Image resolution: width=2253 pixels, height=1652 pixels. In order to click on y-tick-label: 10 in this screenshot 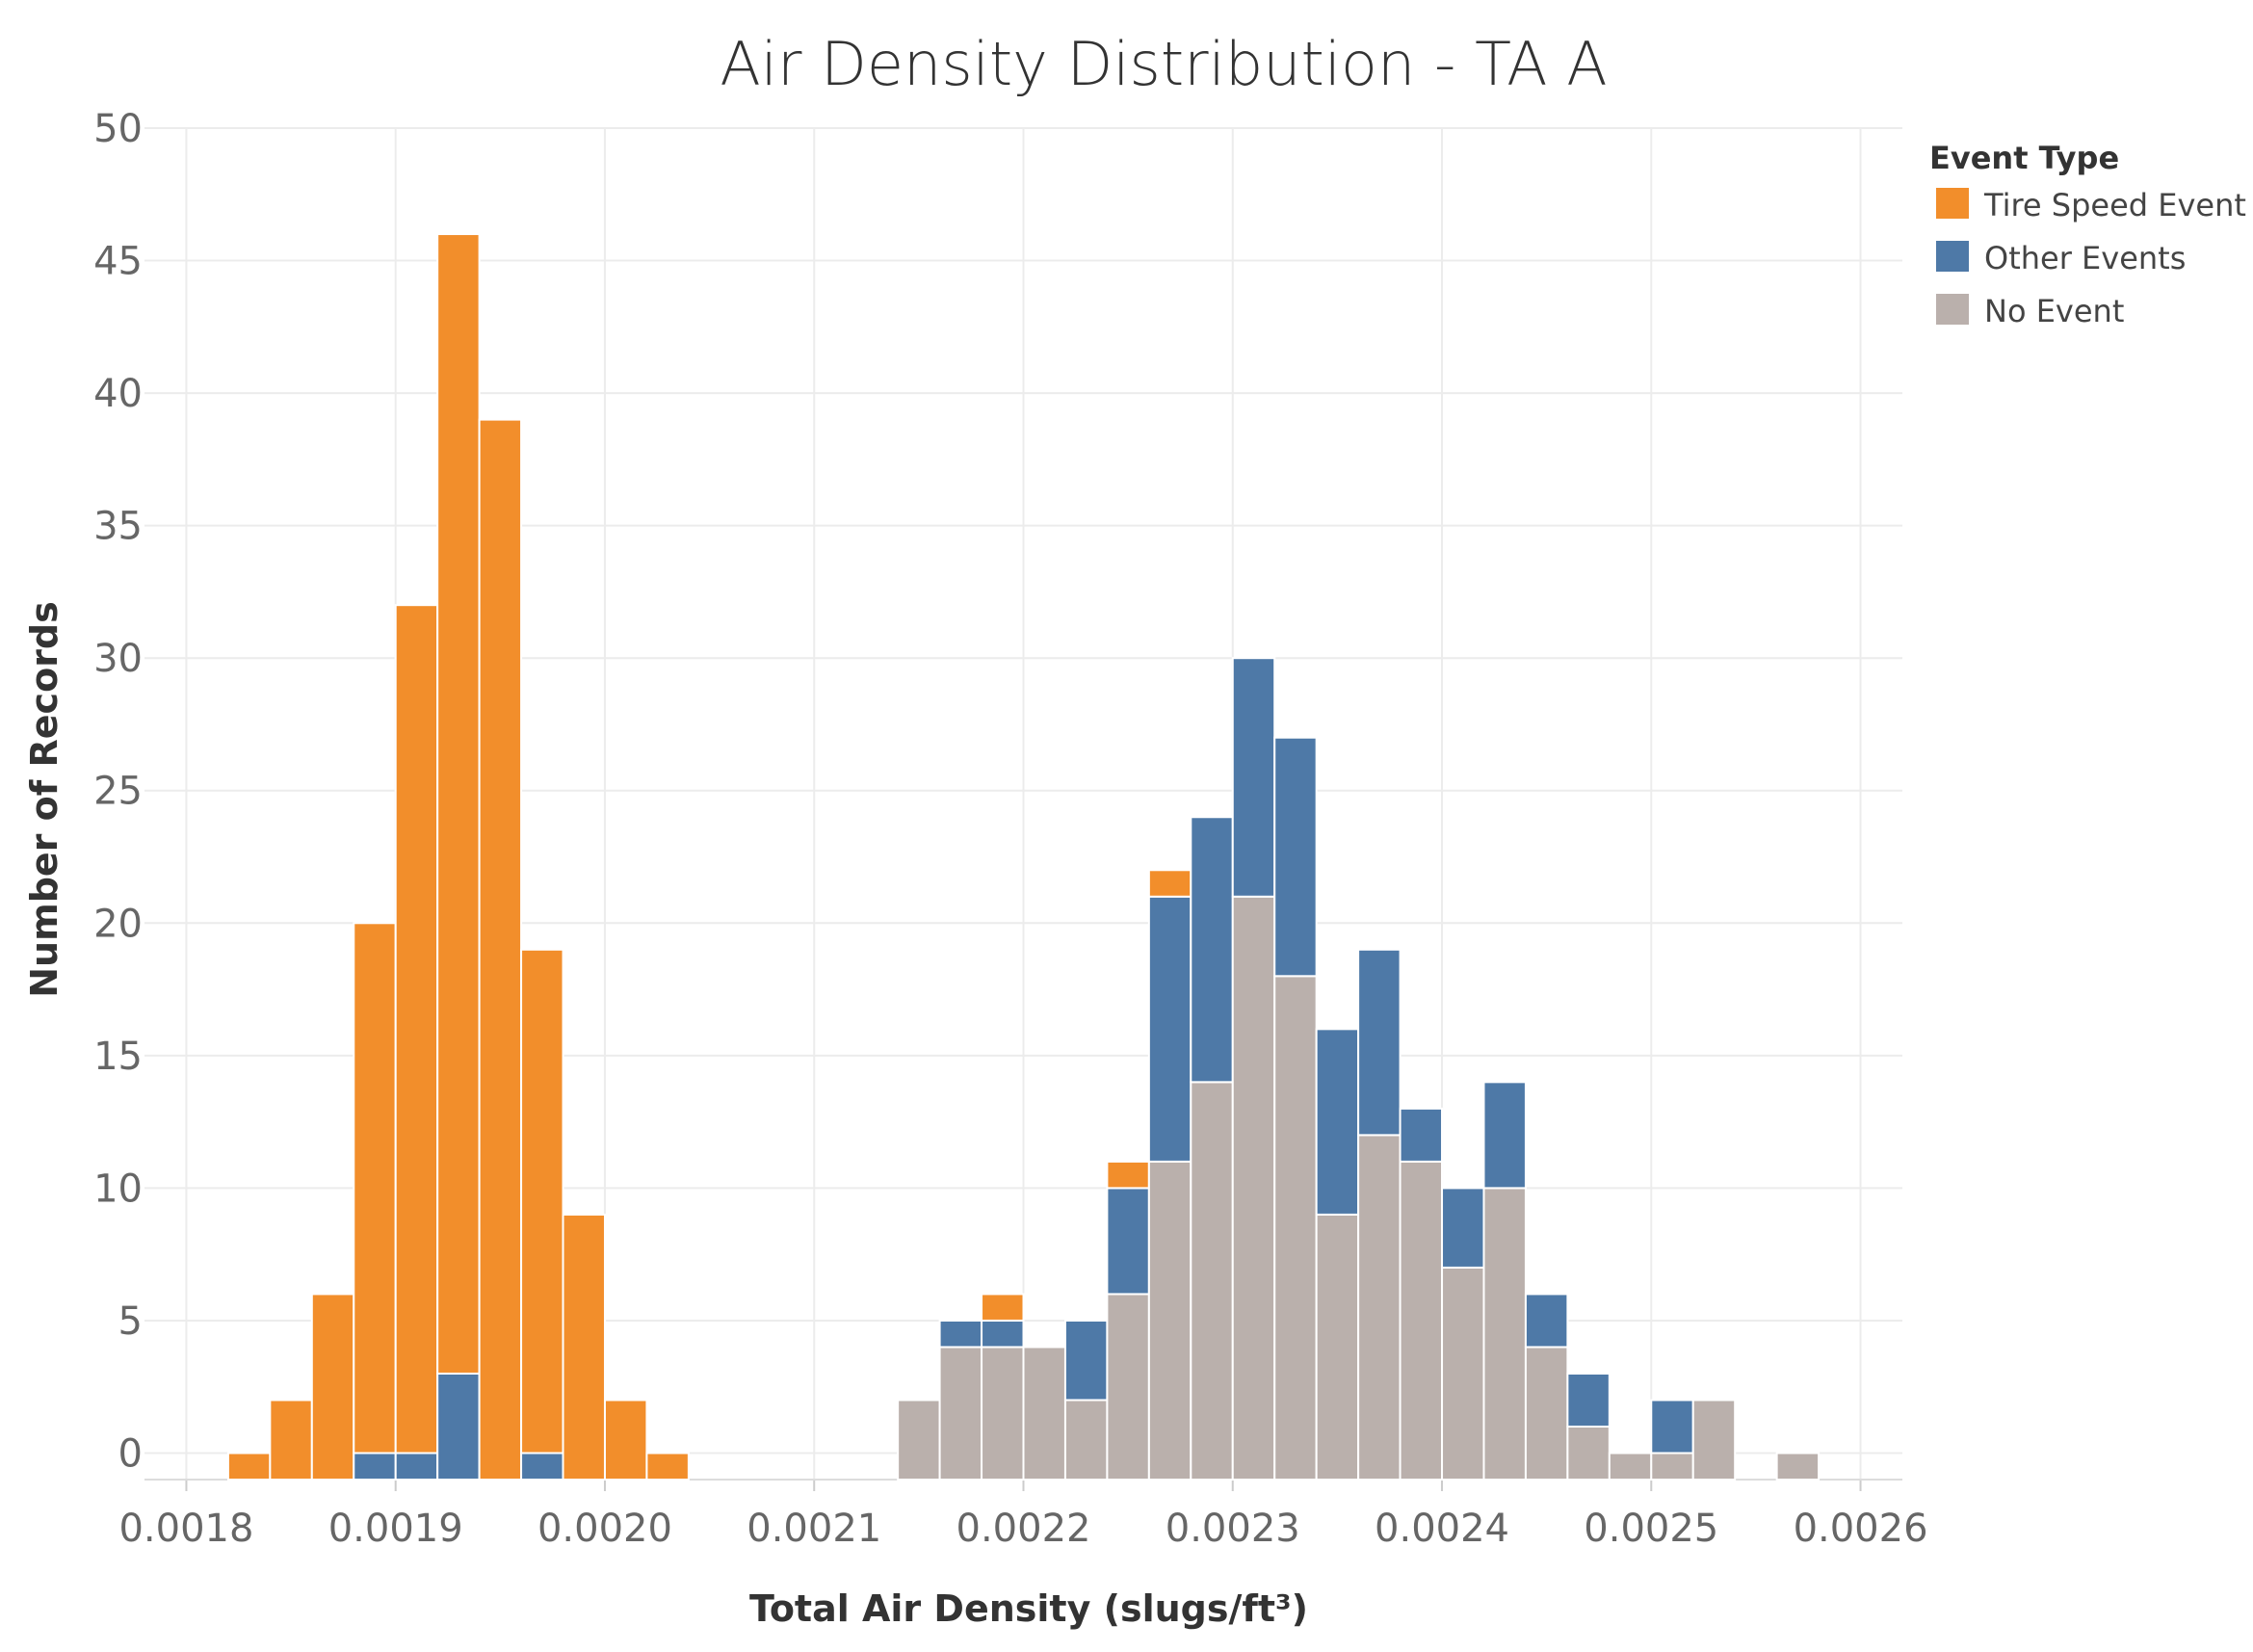, I will do `click(118, 1189)`.